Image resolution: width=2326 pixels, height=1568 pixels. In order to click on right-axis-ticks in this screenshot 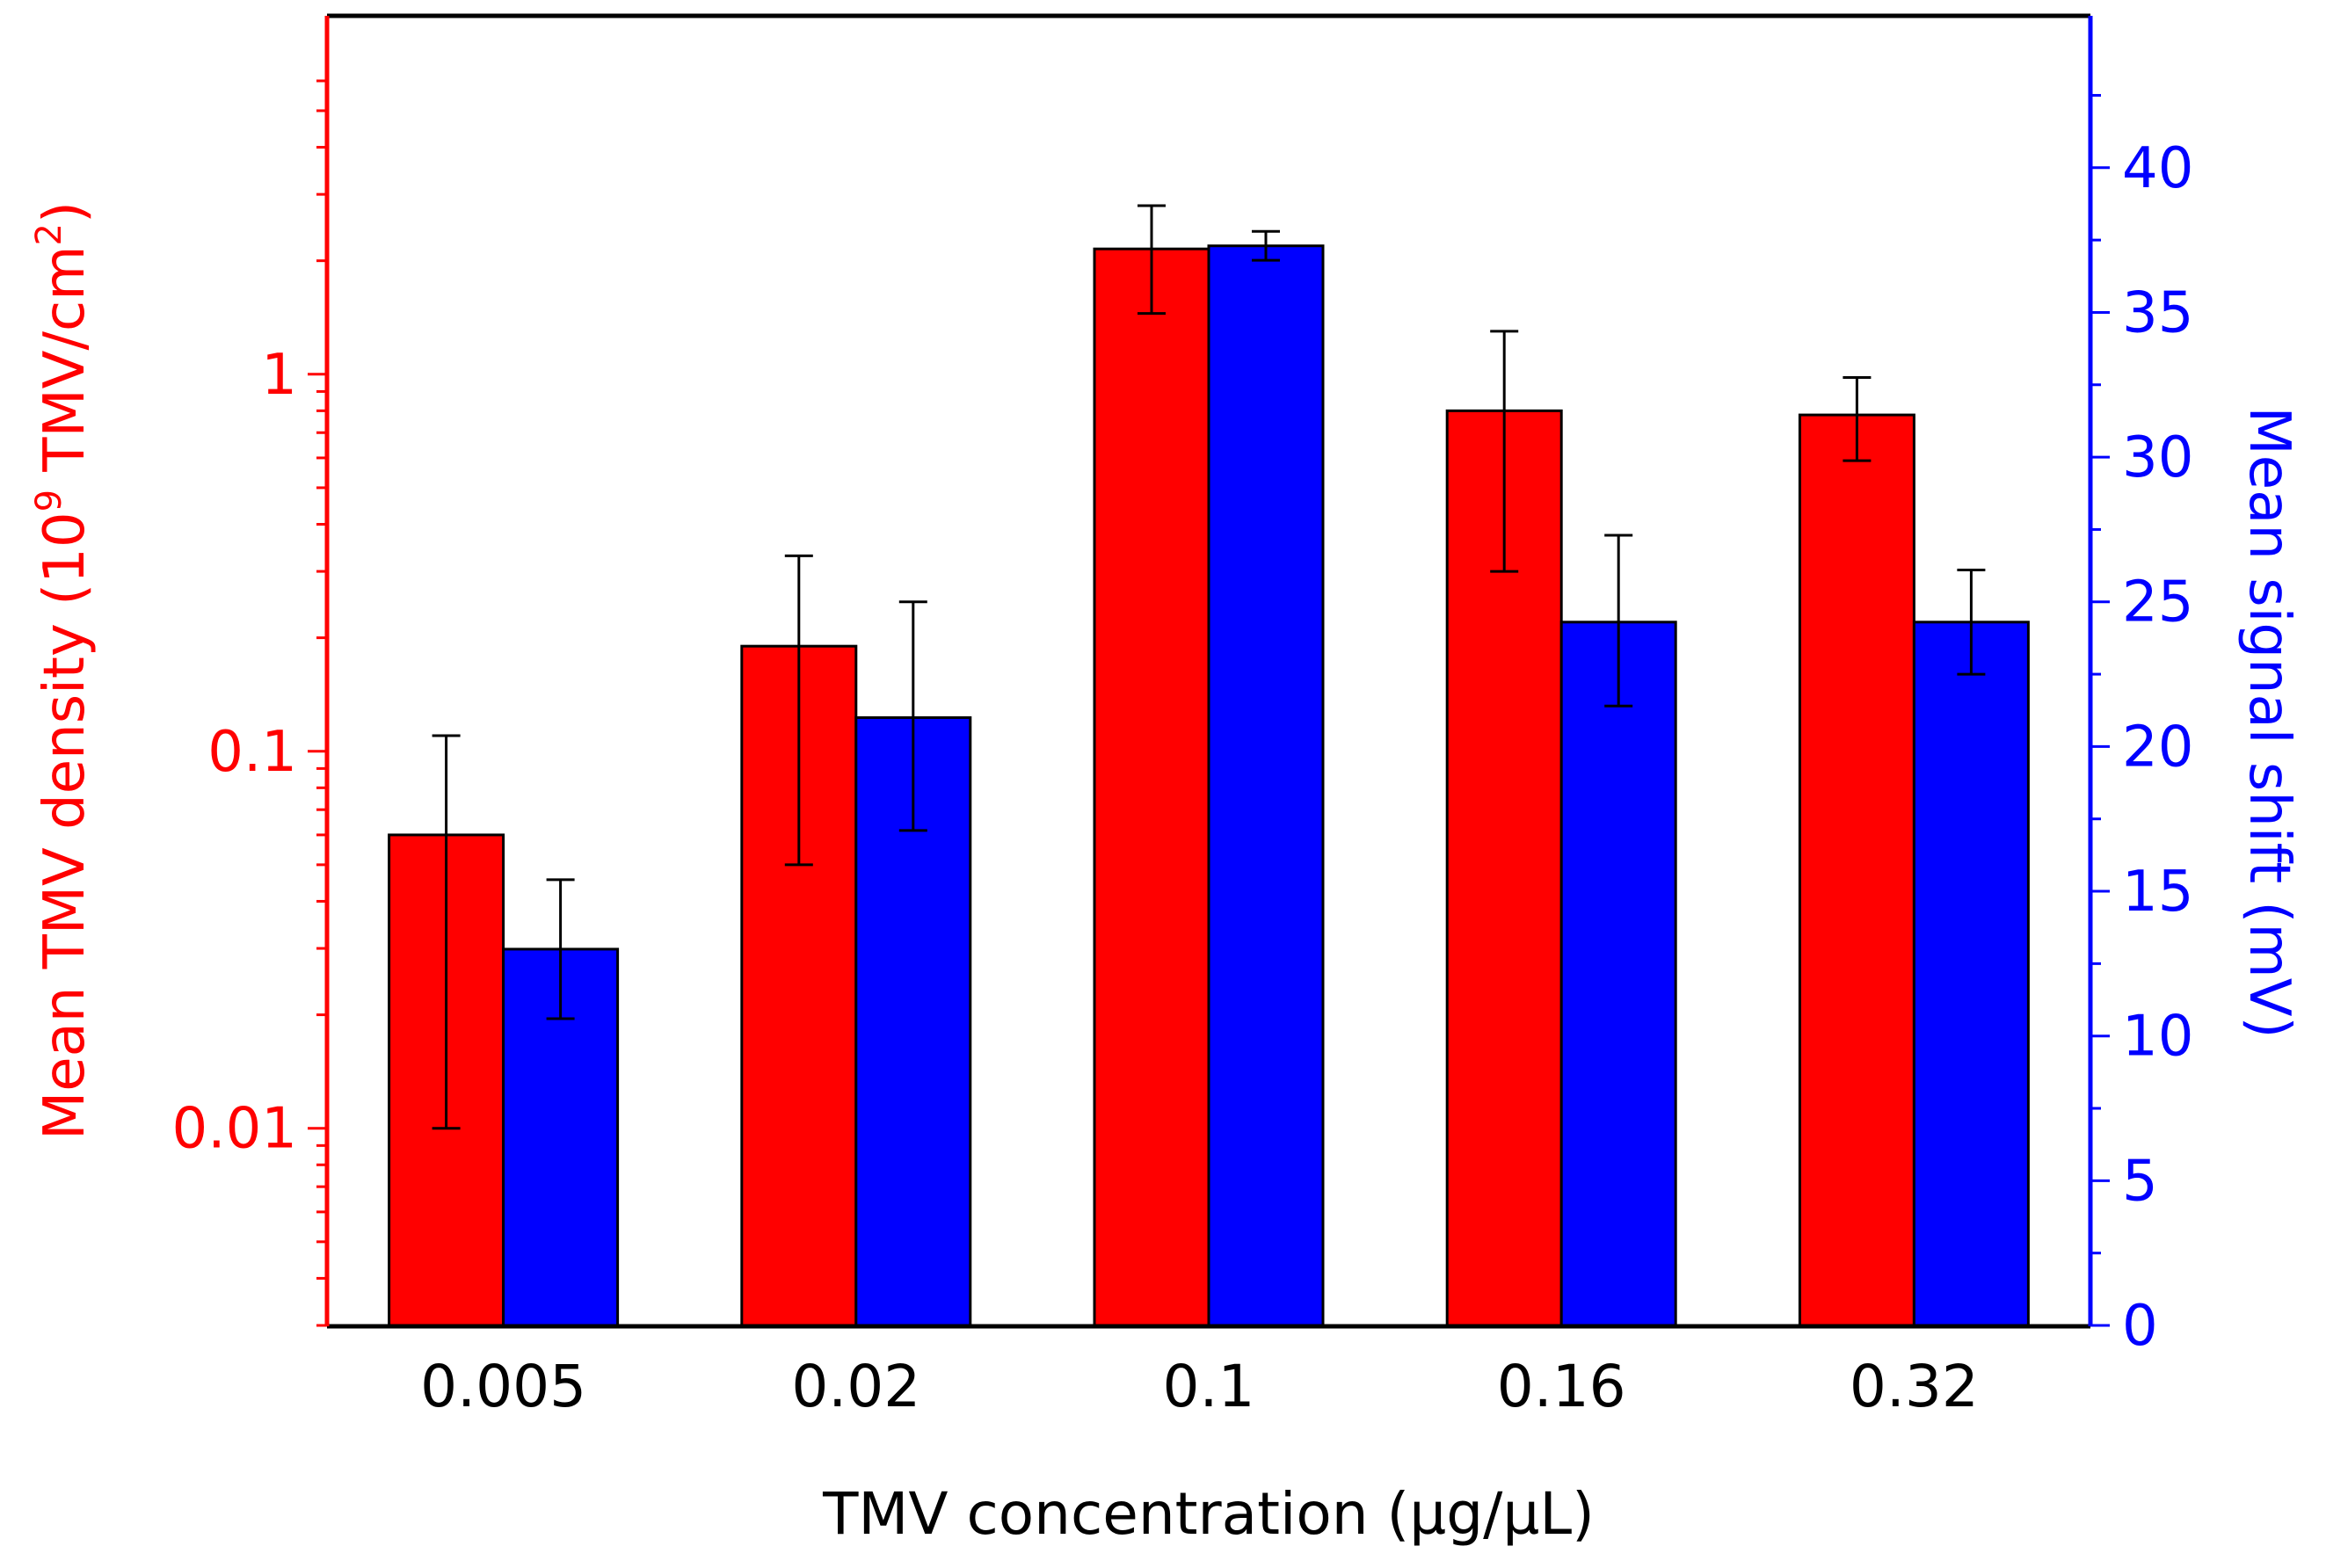, I will do `click(2100, 710)`.